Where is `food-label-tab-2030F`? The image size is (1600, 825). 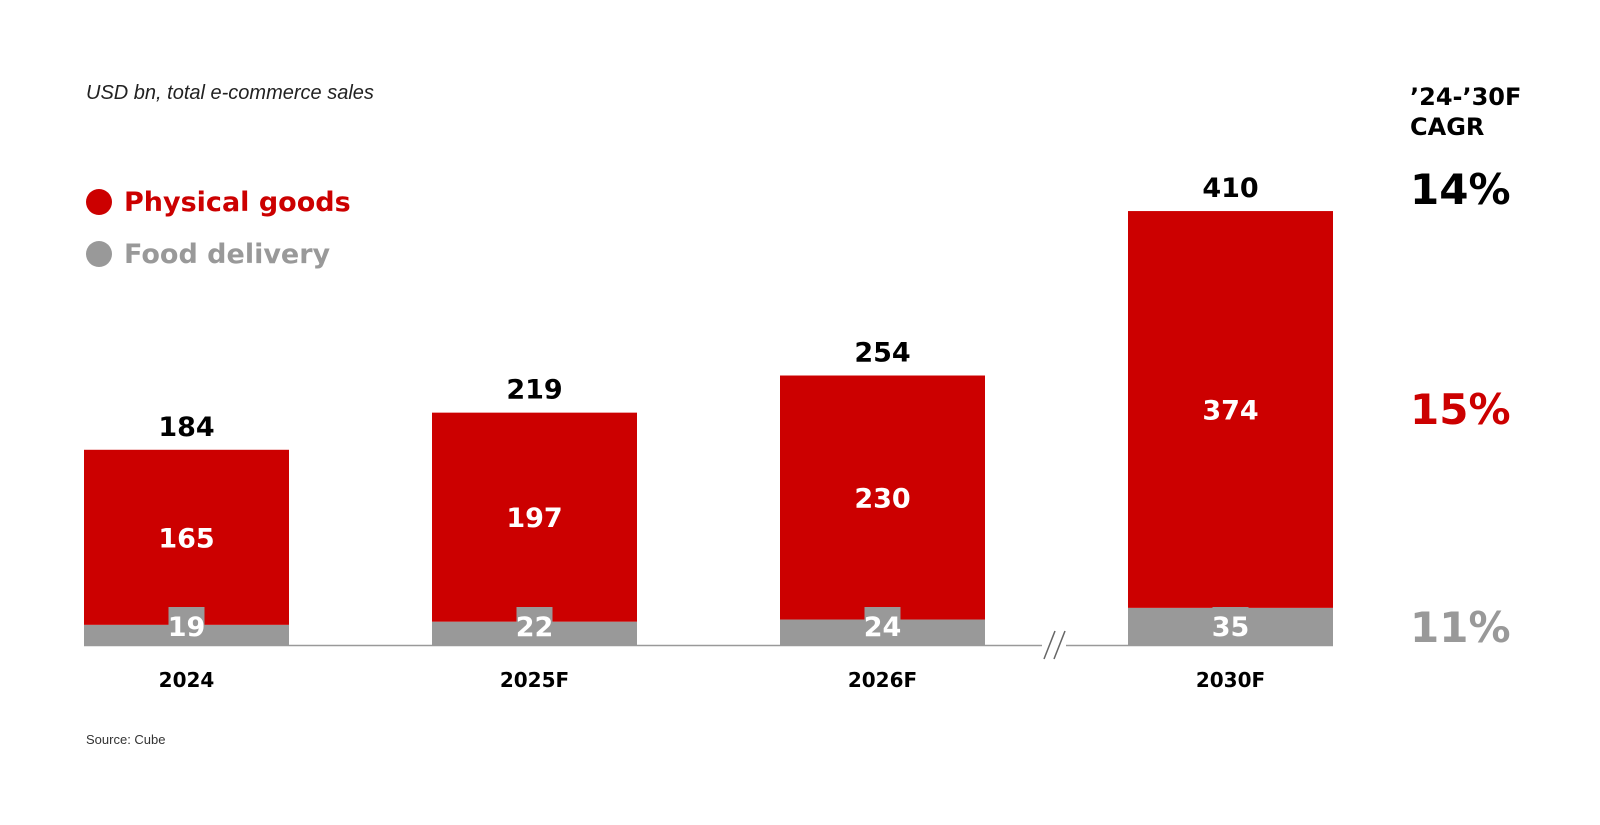 food-label-tab-2030F is located at coordinates (1230, 626).